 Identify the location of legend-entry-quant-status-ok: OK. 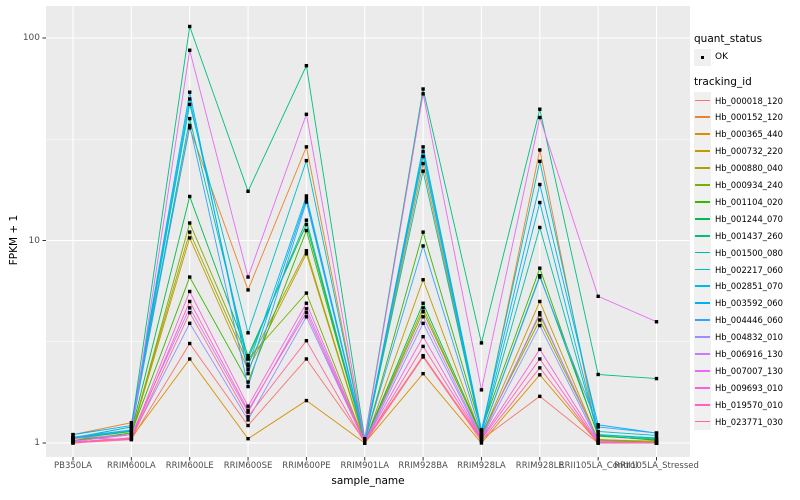
(711, 57).